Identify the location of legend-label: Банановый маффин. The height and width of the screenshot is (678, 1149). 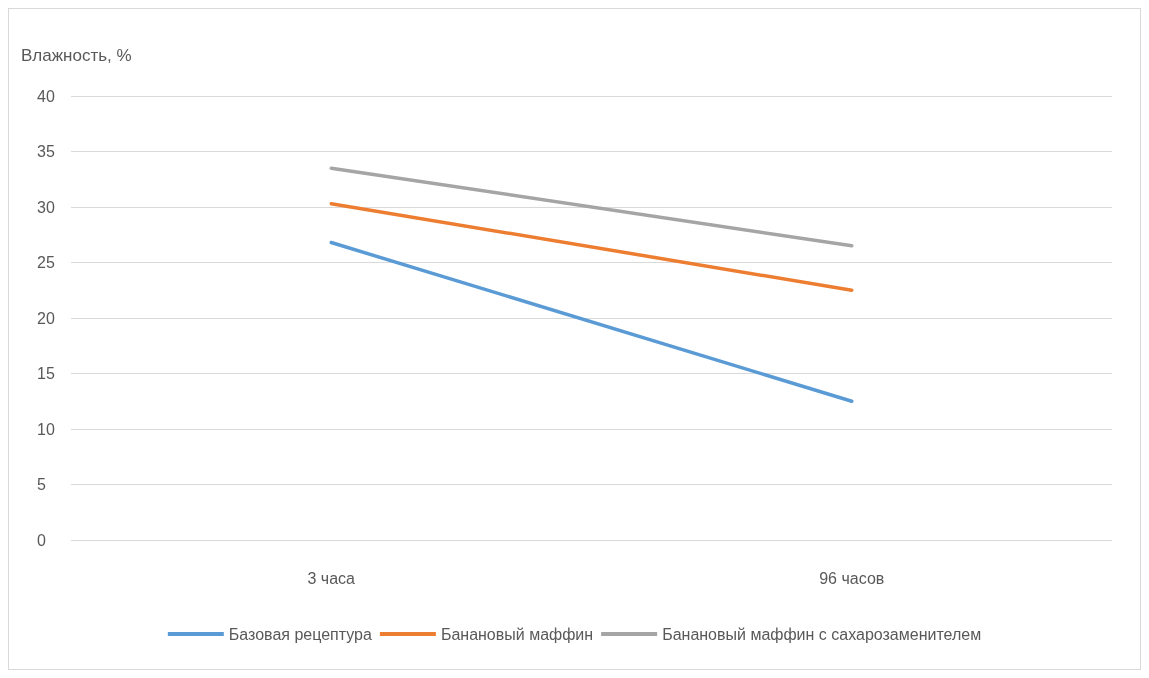
(517, 634).